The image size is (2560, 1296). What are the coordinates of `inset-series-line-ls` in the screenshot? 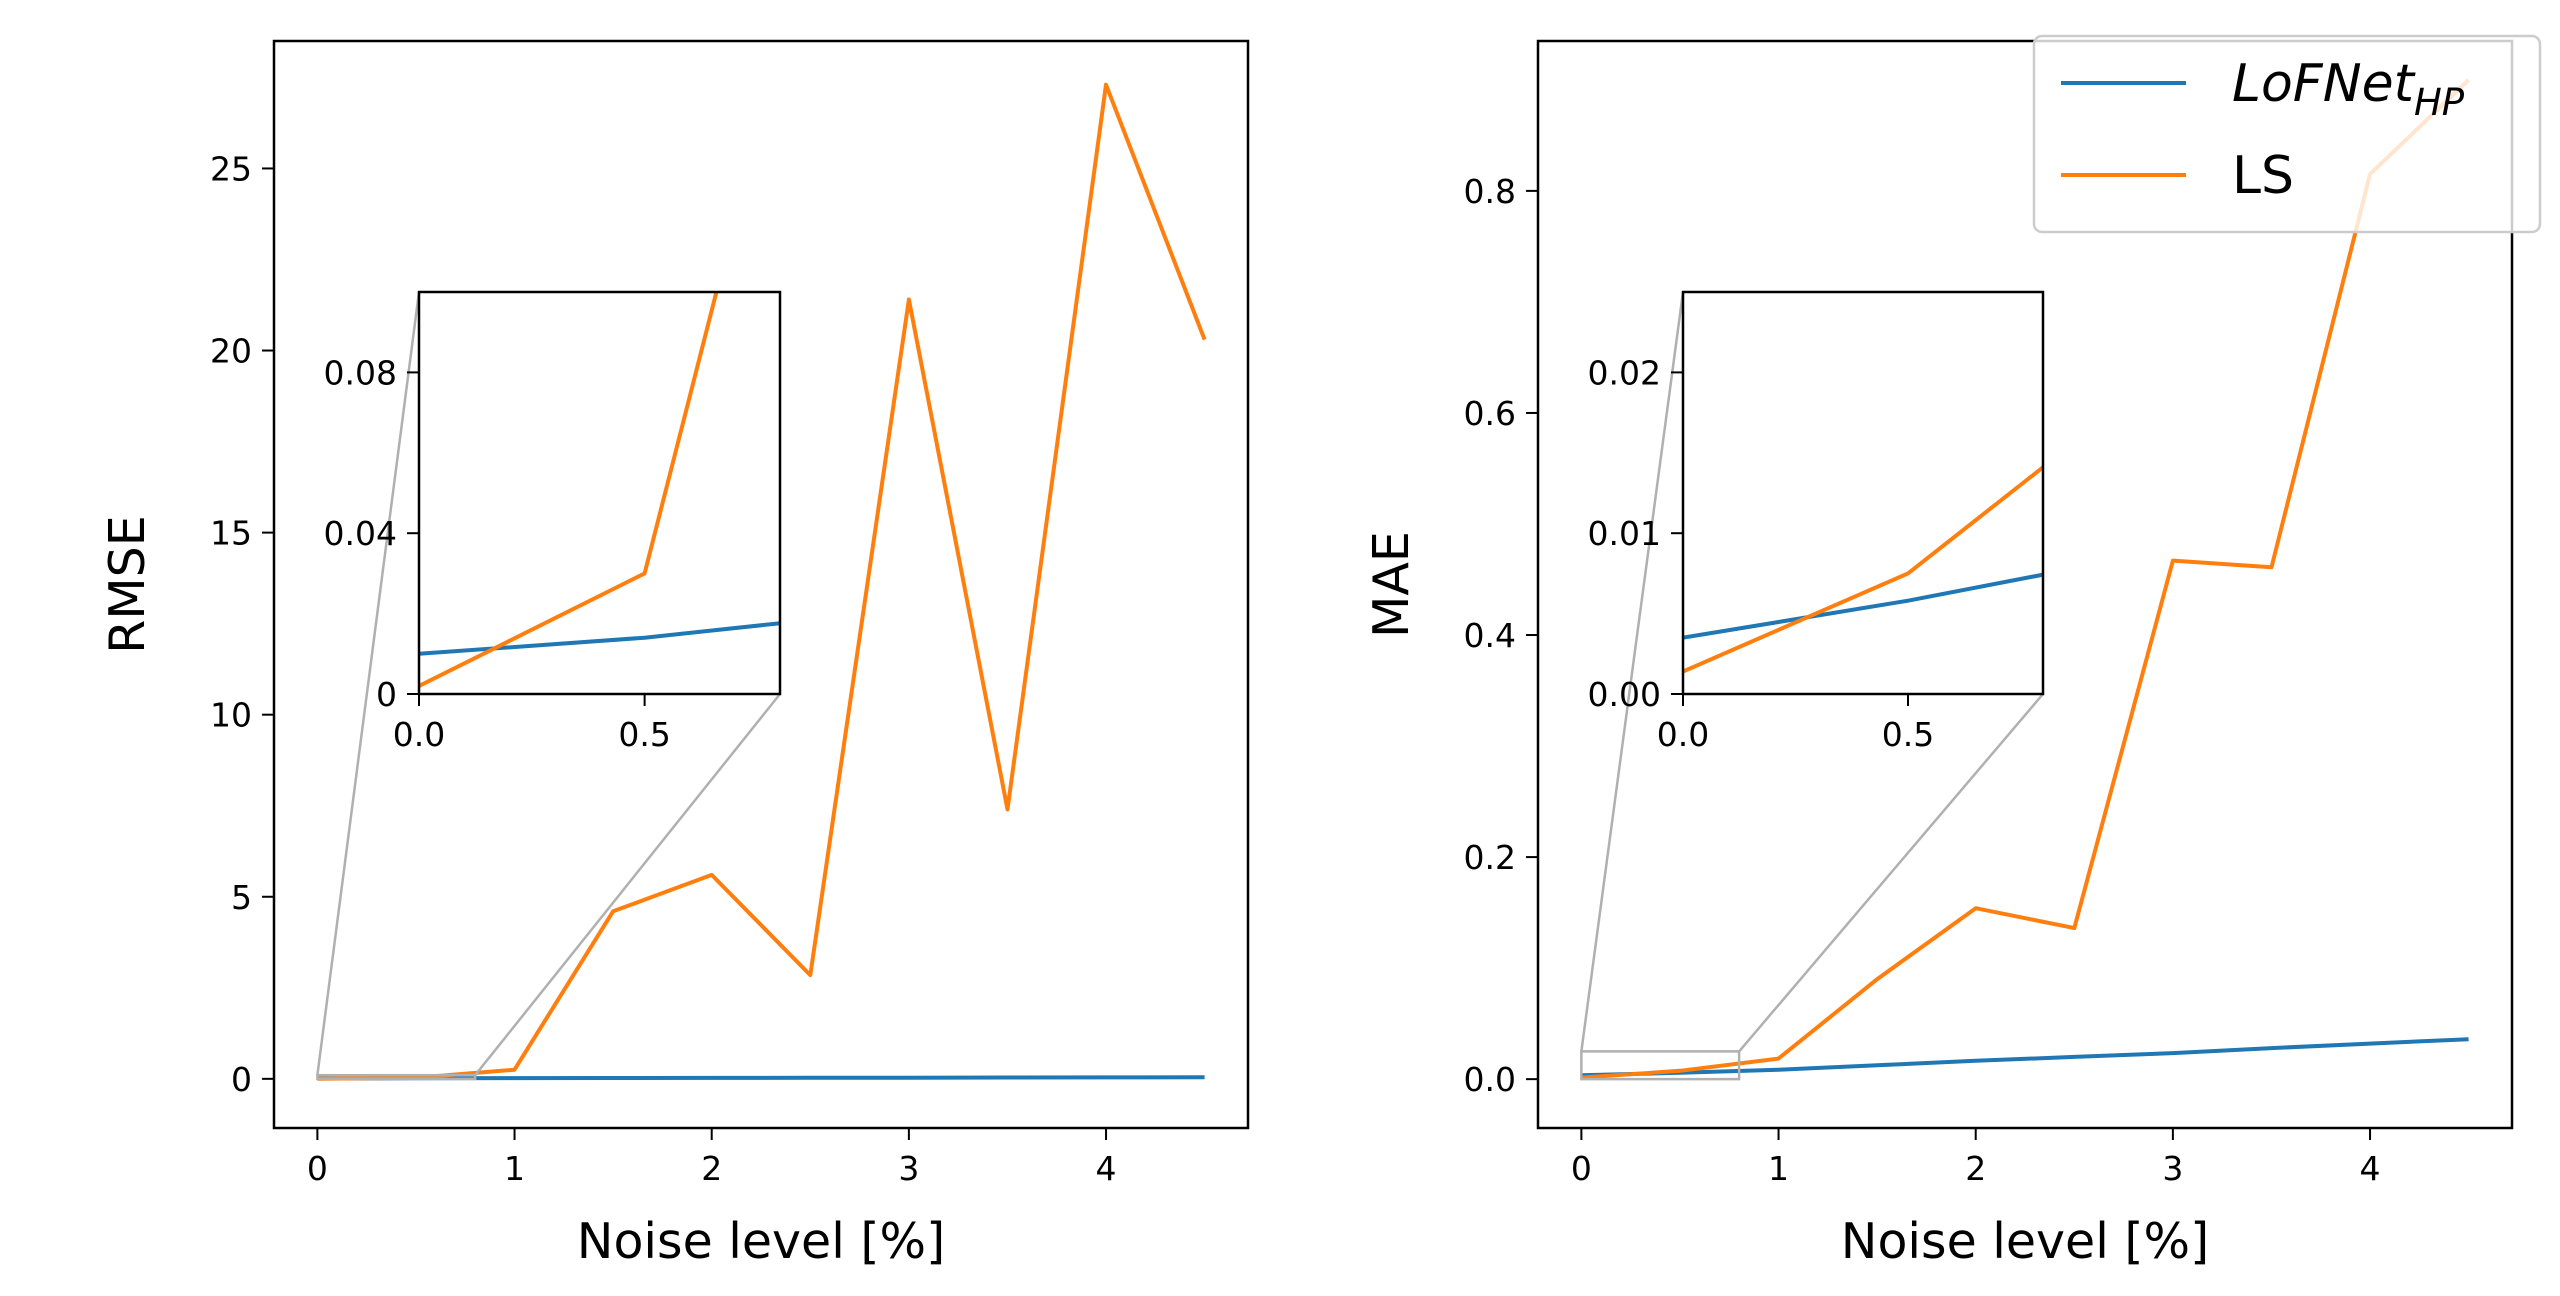 It's located at (1863, 569).